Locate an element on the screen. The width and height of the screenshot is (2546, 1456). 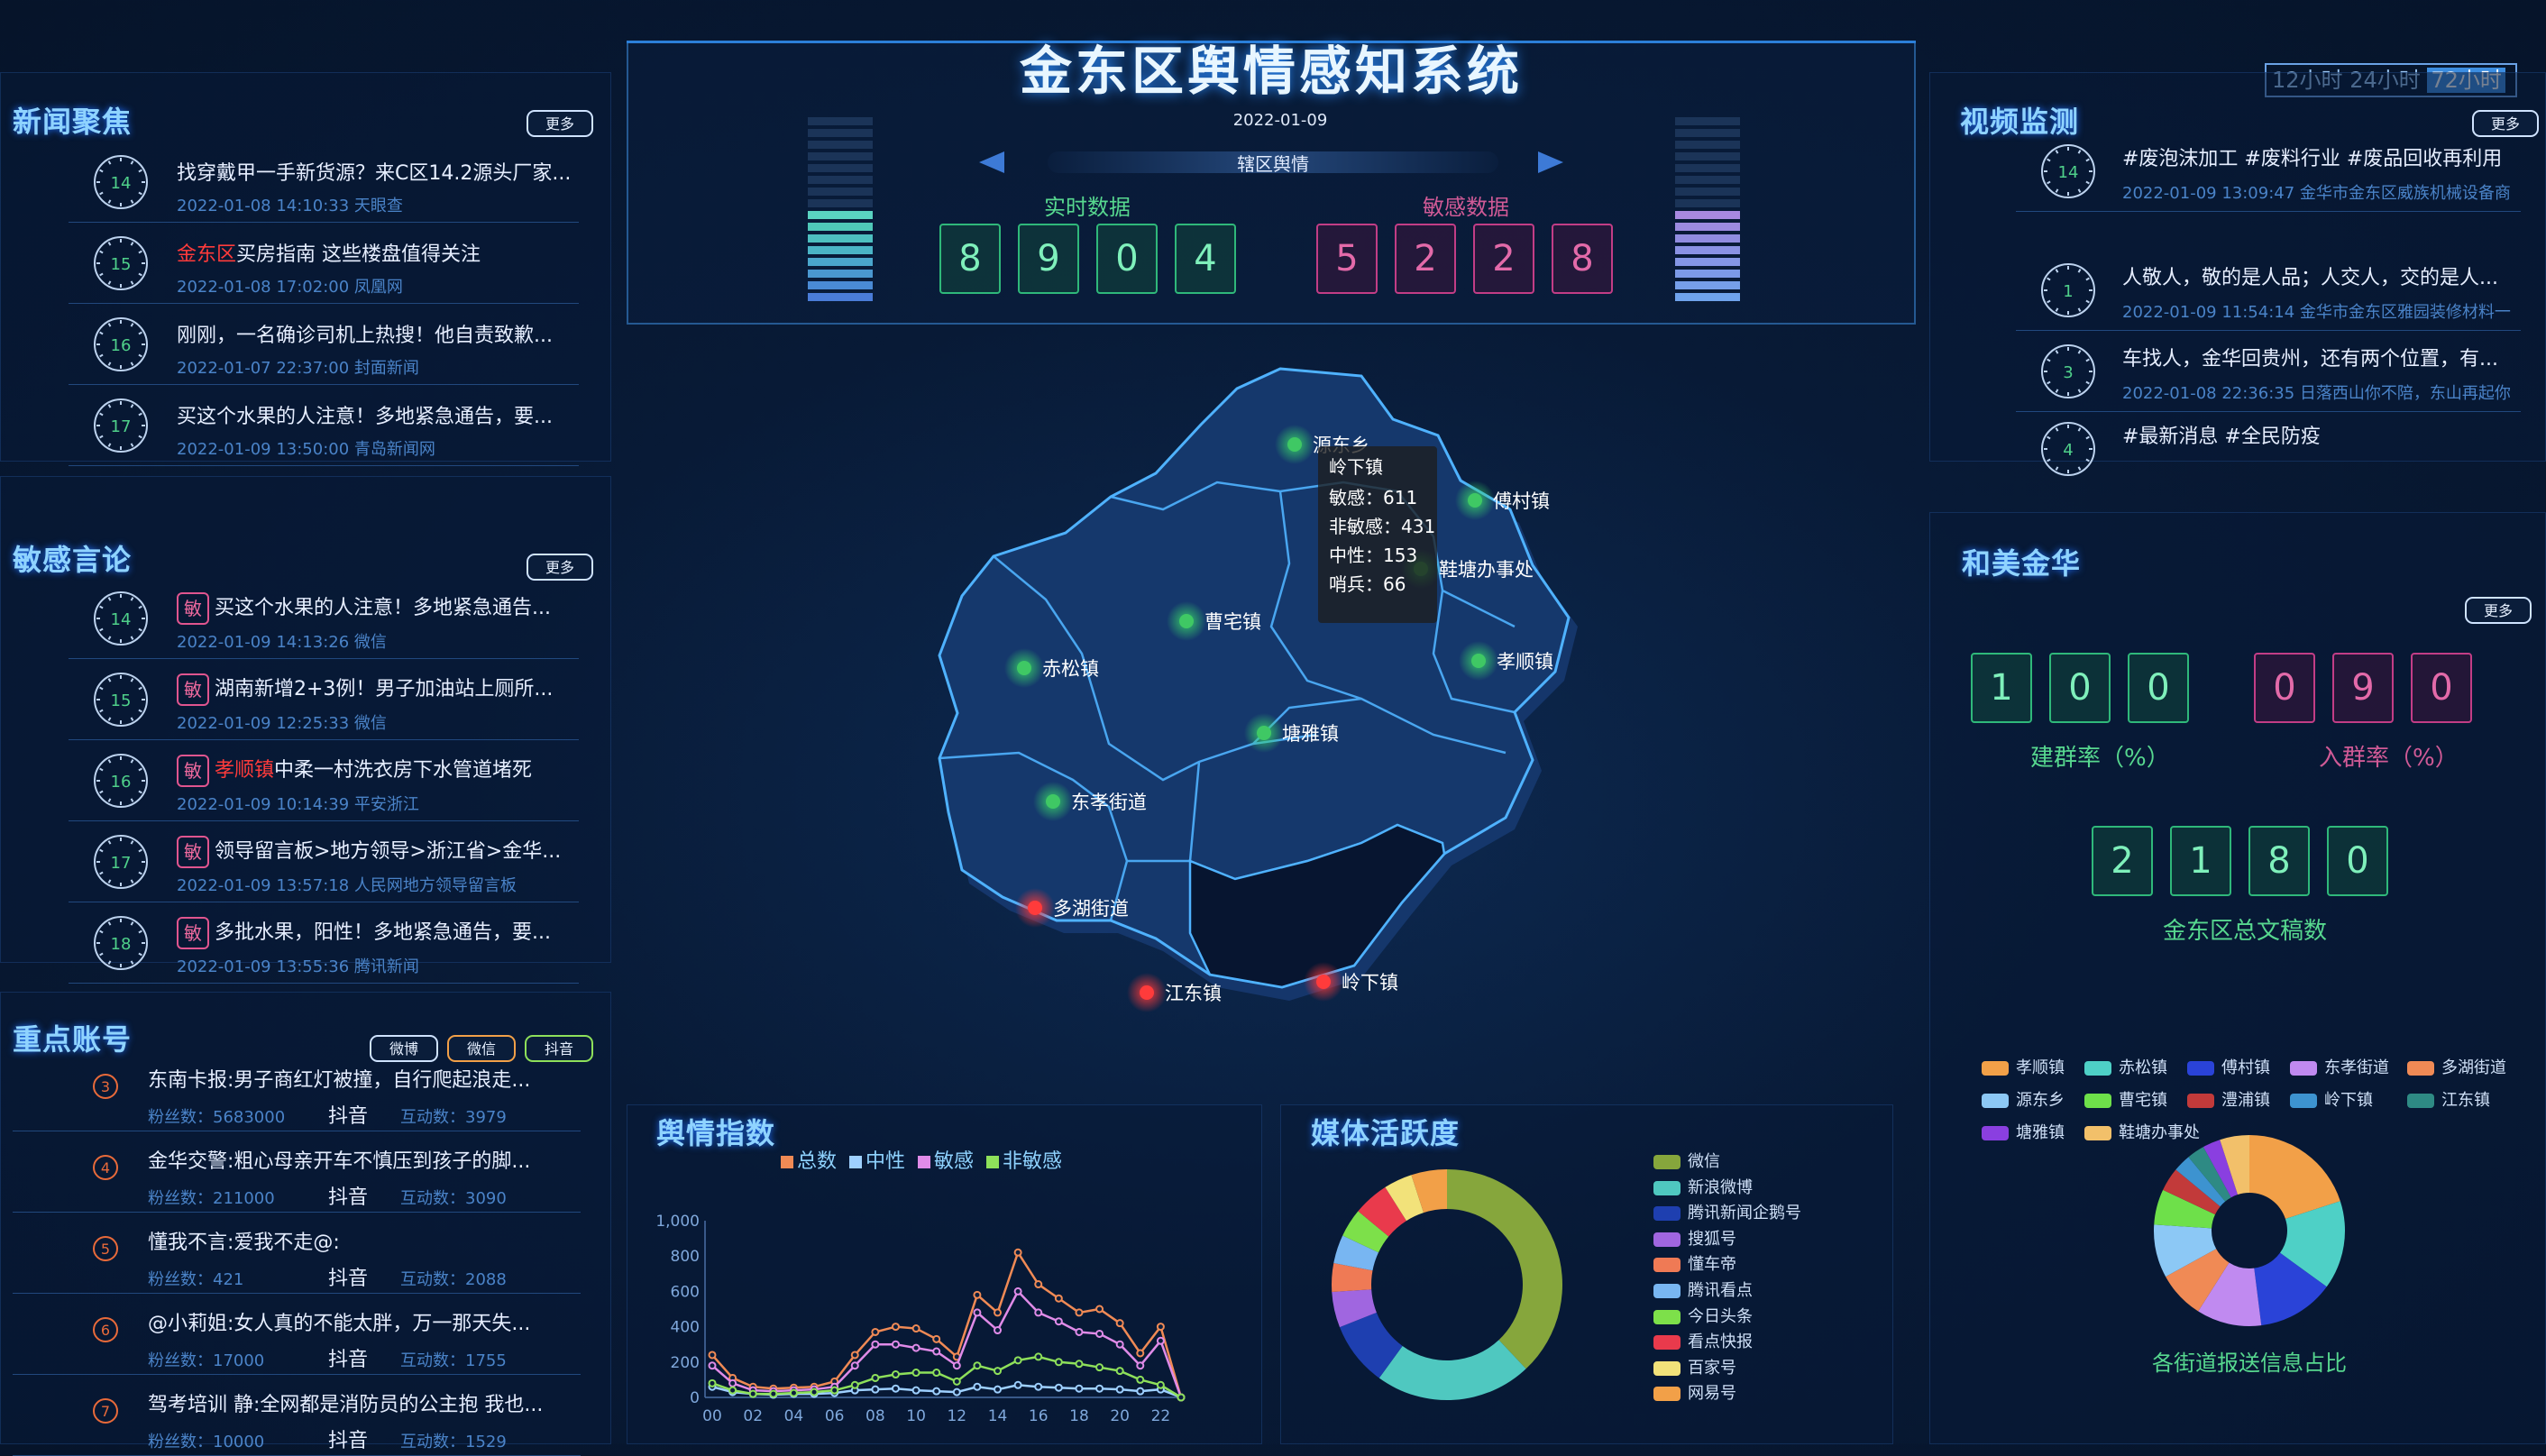
y-tick-label: 400 is located at coordinates (685, 1328).